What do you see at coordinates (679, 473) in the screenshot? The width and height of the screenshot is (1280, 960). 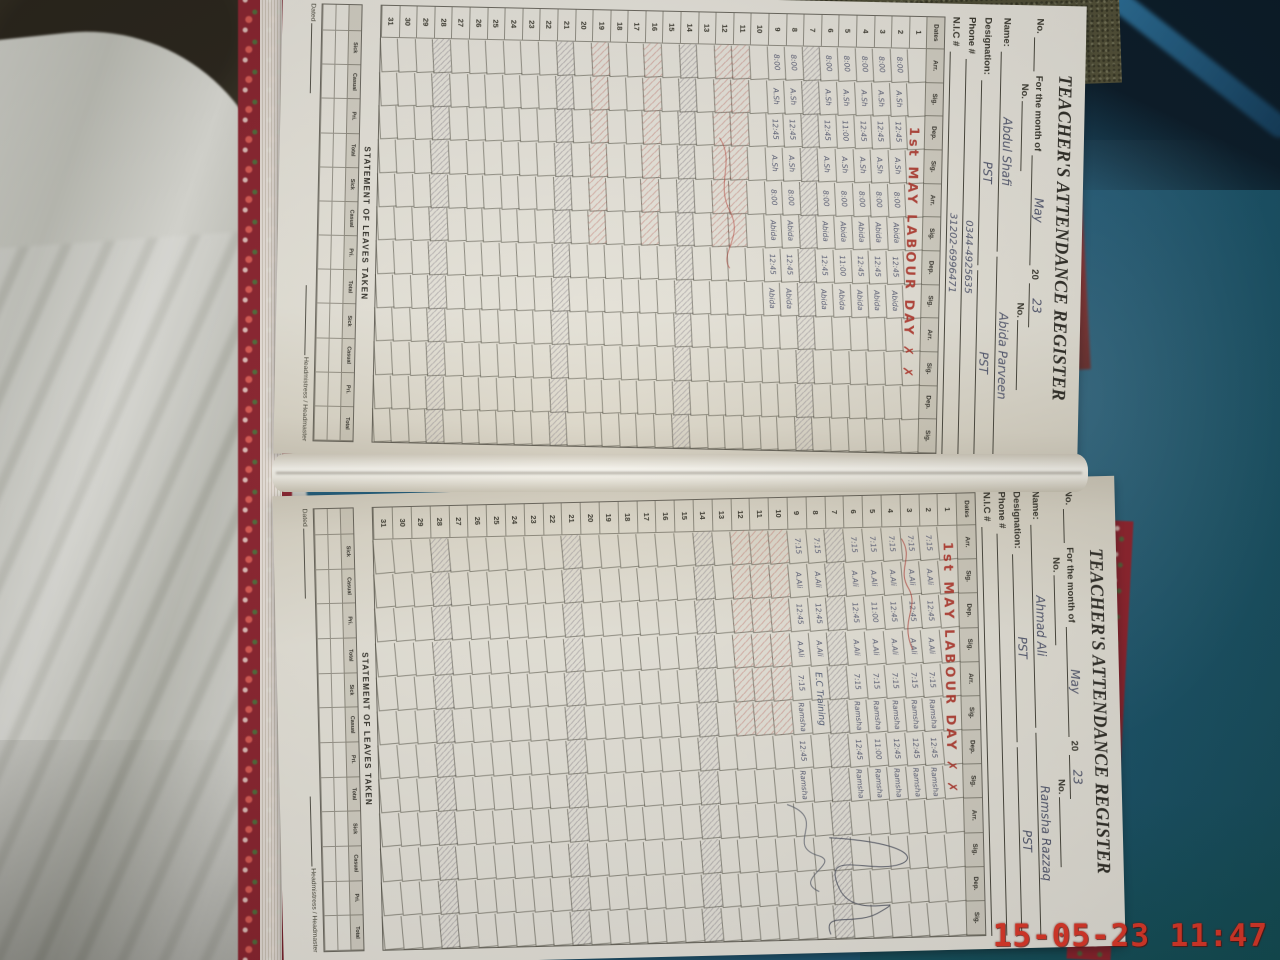 I see `spine-crease` at bounding box center [679, 473].